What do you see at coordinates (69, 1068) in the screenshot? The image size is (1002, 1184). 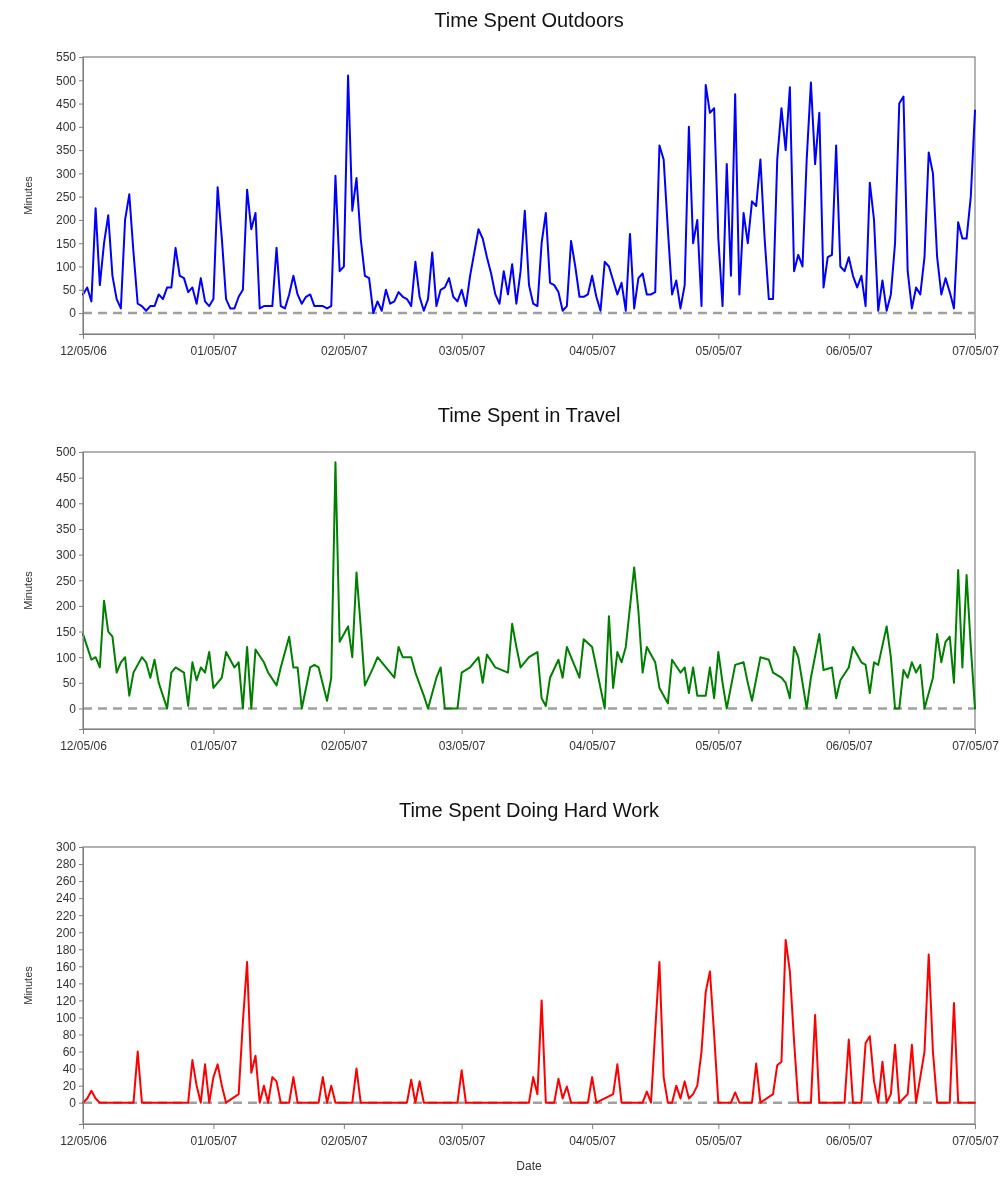 I see `y-tick-label: 40` at bounding box center [69, 1068].